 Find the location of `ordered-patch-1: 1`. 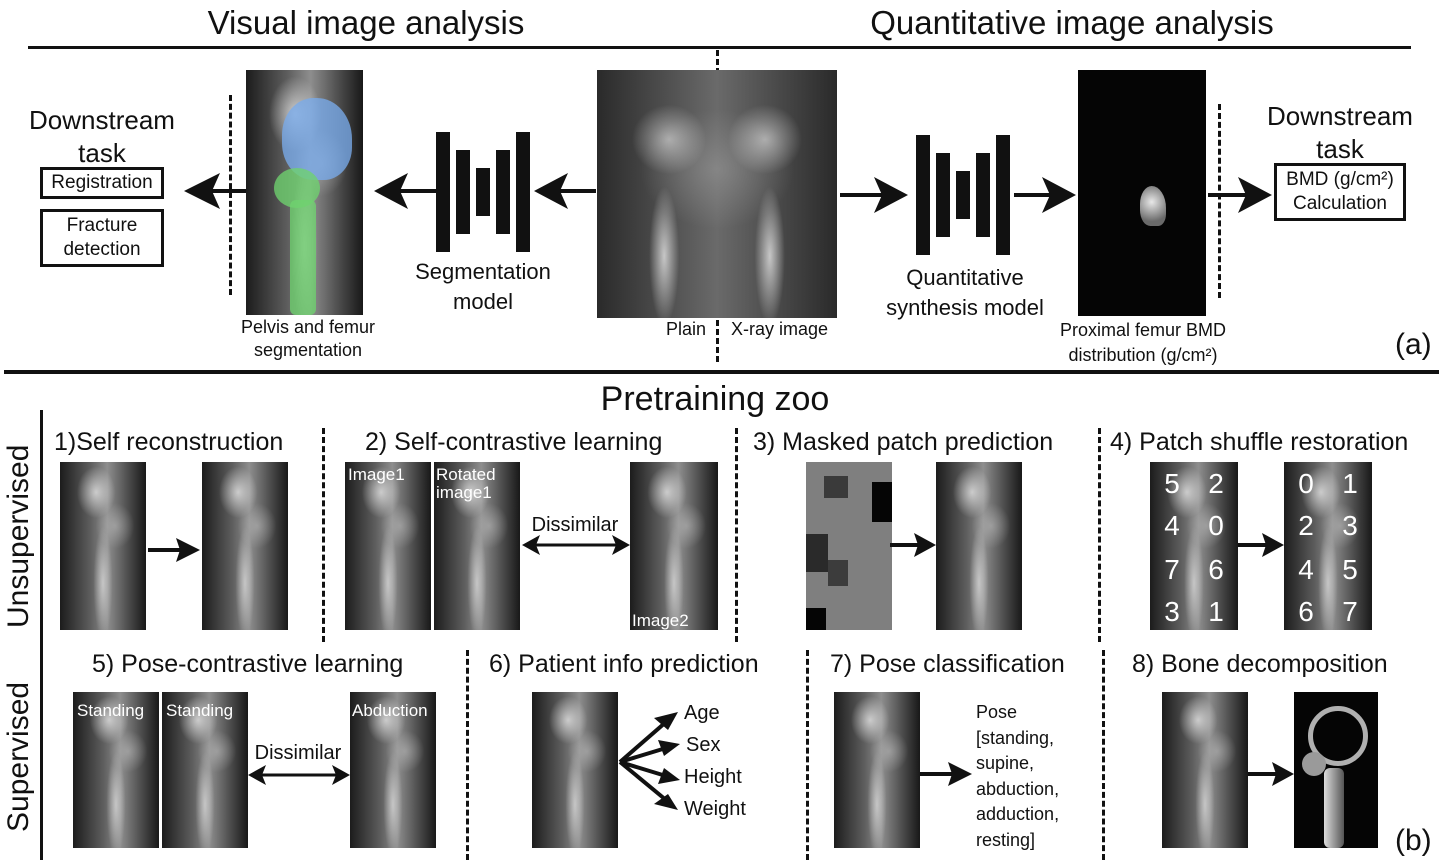

ordered-patch-1: 1 is located at coordinates (1350, 483).